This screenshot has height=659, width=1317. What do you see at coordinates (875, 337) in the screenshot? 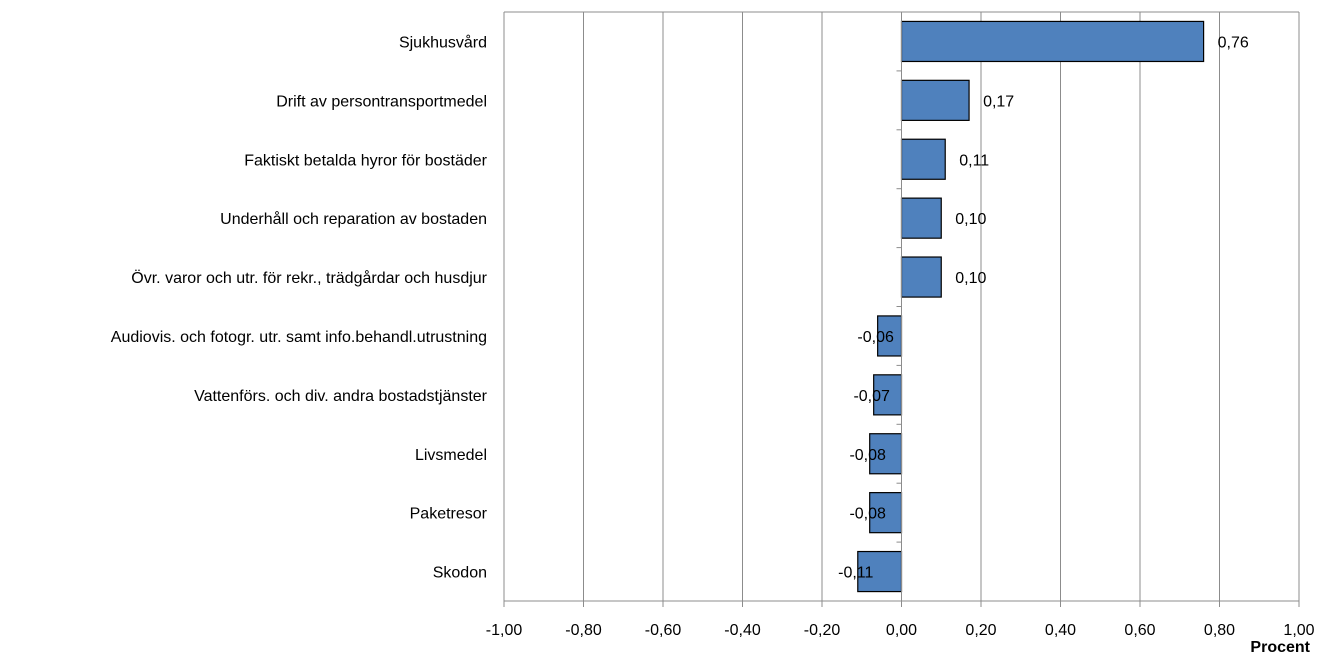
I see `data-label: -0,06` at bounding box center [875, 337].